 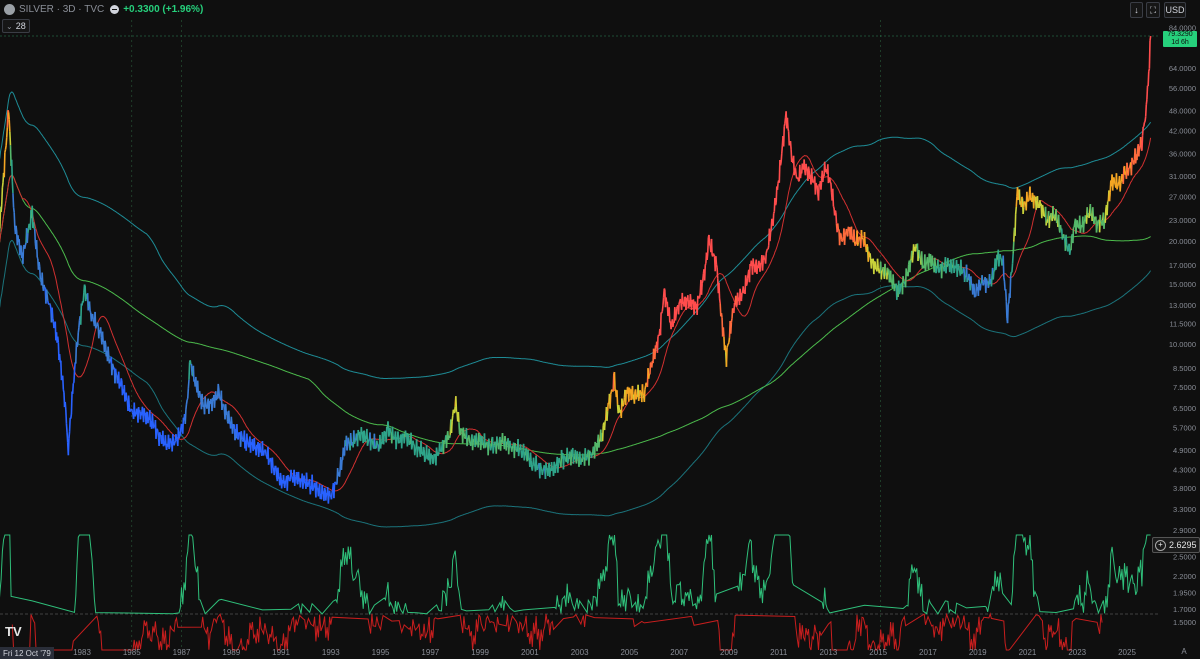 I want to click on y-tick-label: 3.8000, so click(x=1184, y=488).